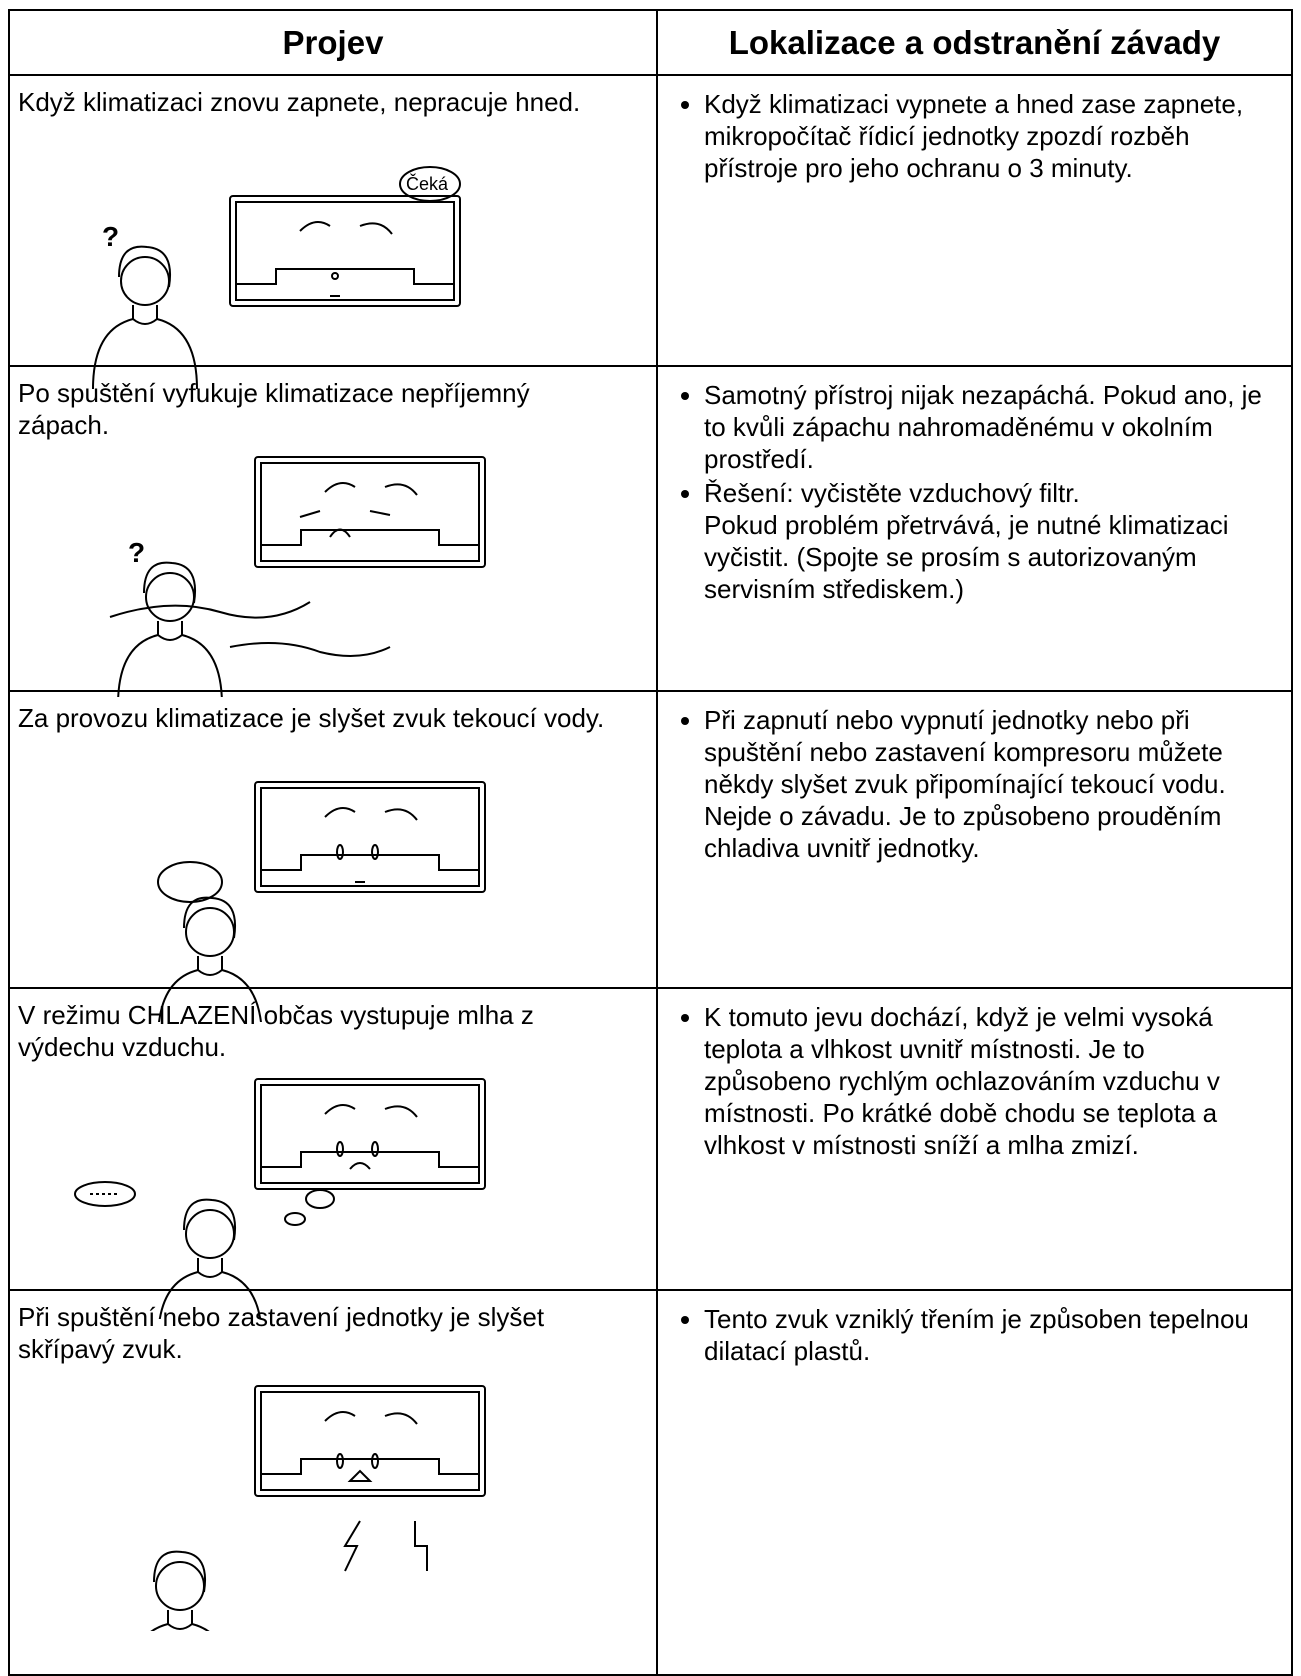 The width and height of the screenshot is (1301, 1676). Describe the element at coordinates (333, 42) in the screenshot. I see `header-cell: Projev` at that location.